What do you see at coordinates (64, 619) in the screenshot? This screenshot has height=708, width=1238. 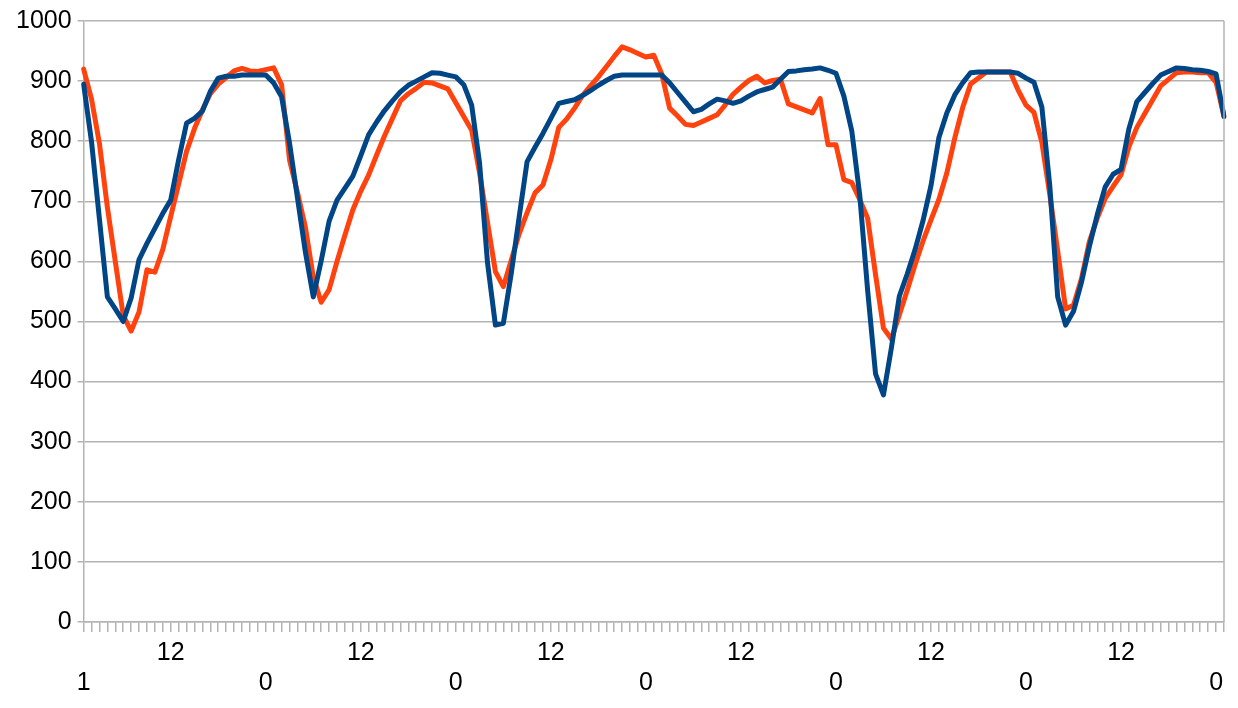 I see `y-tick-label: 0` at bounding box center [64, 619].